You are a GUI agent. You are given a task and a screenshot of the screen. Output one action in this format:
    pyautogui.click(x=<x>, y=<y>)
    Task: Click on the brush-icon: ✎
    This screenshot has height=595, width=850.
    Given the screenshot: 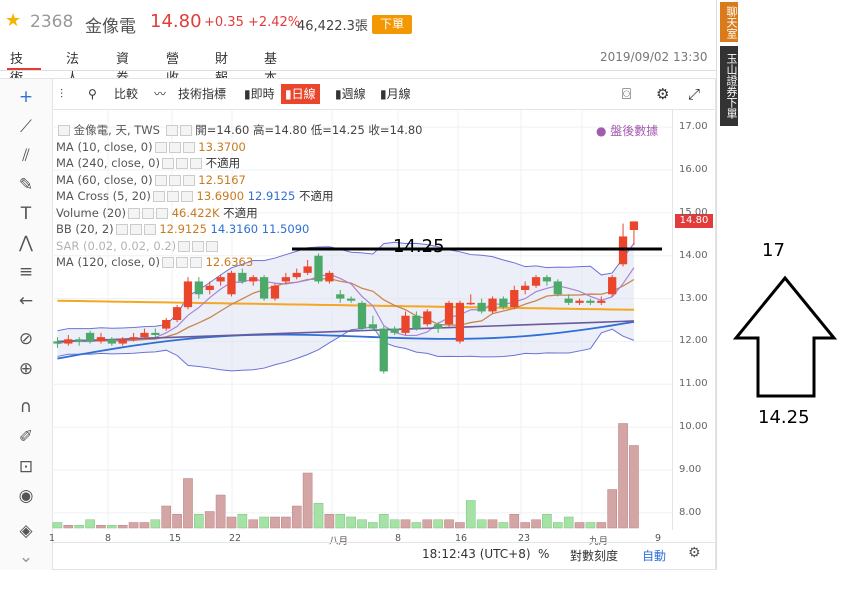 What is the action you would take?
    pyautogui.click(x=26, y=185)
    